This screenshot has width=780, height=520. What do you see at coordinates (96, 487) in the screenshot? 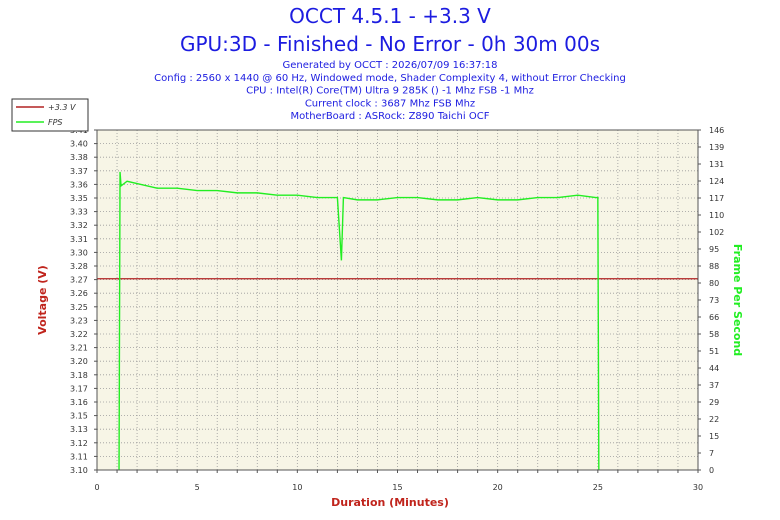
I see `x-tick-label: 0` at bounding box center [96, 487].